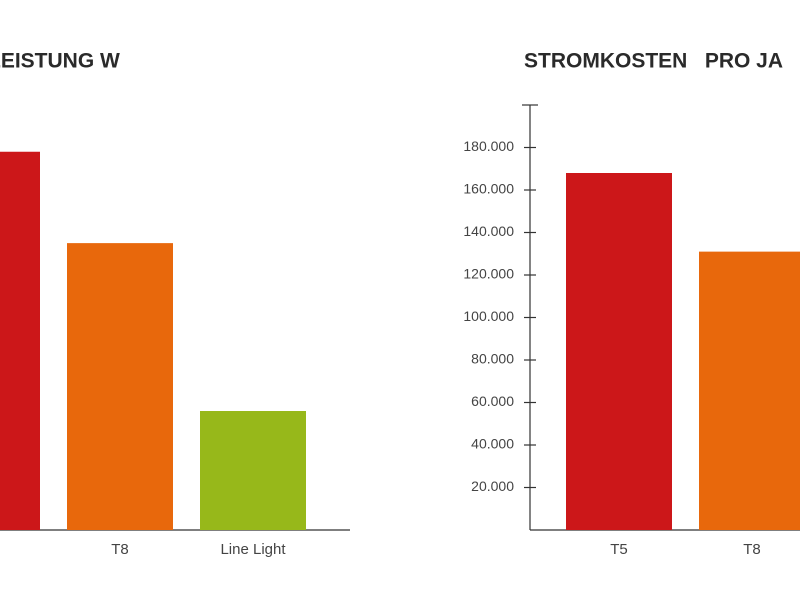 This screenshot has width=800, height=600. I want to click on y-tick-label: 120.000, so click(488, 274).